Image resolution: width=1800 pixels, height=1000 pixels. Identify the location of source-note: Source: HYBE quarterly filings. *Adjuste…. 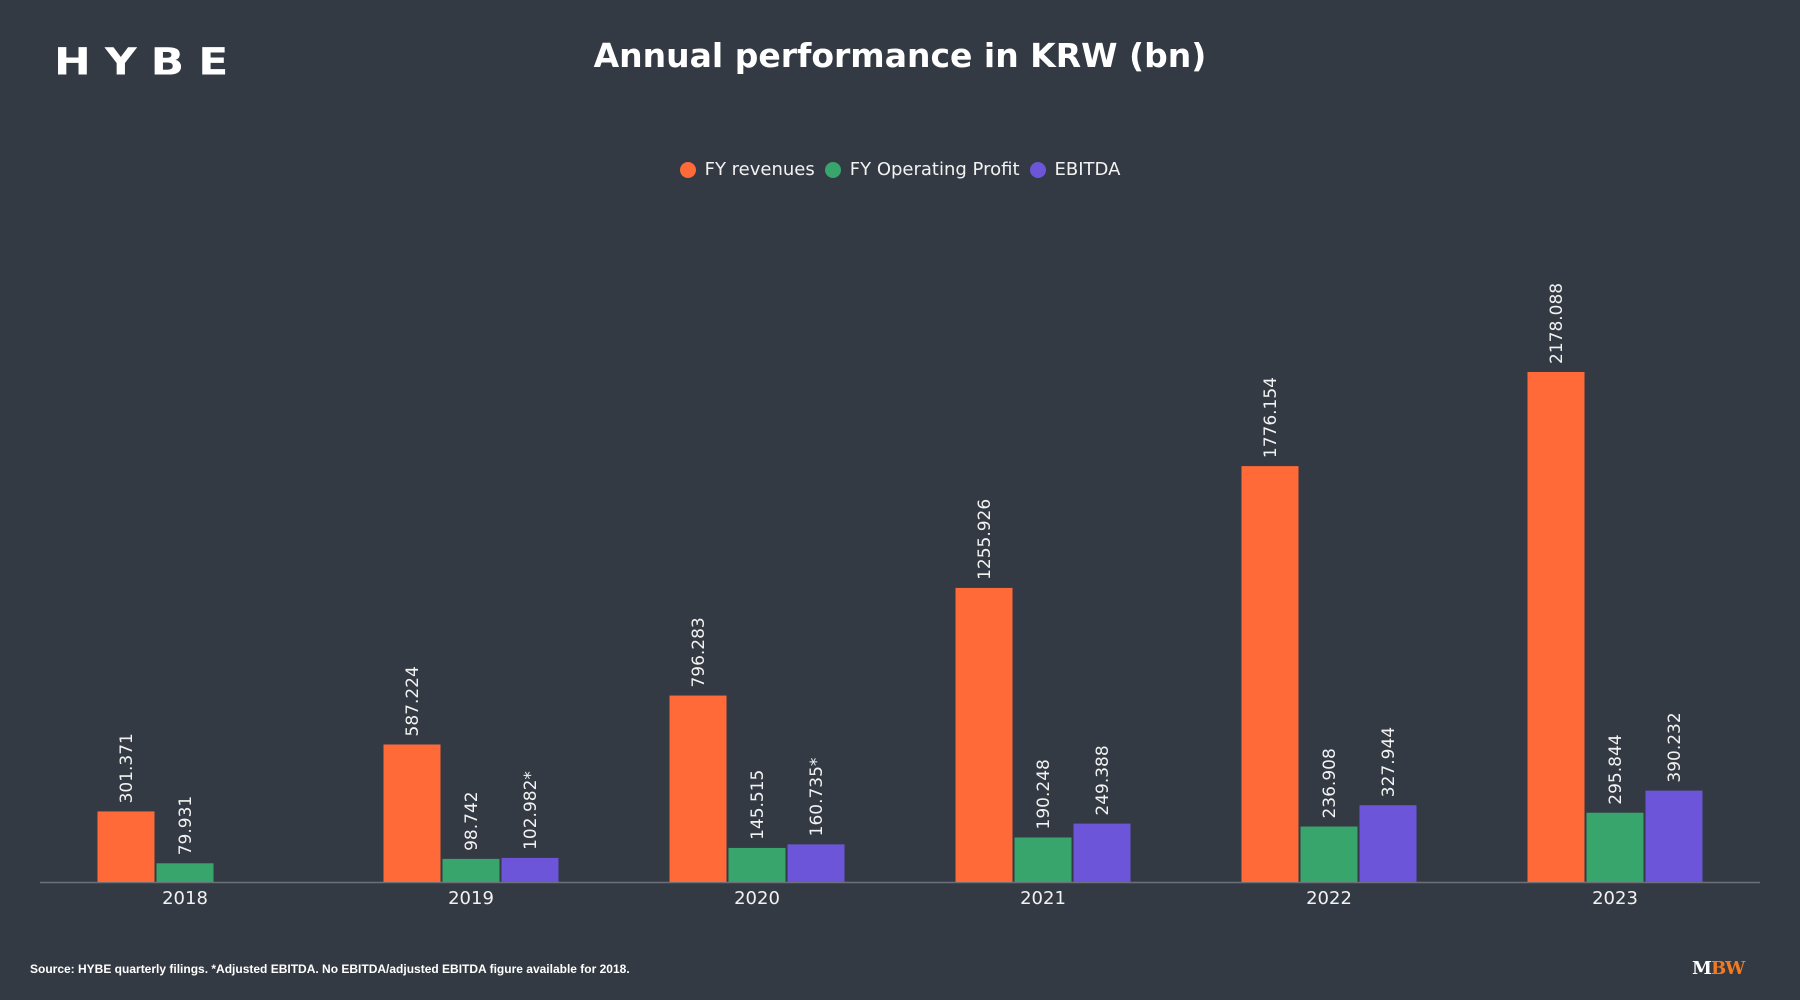
(330, 969).